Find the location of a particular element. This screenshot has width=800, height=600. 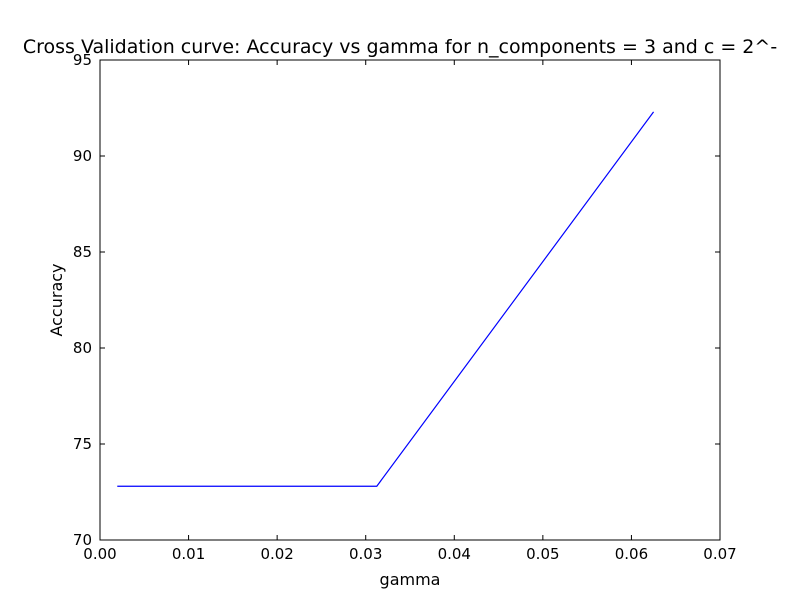

y-tick-label: 80 is located at coordinates (82, 348).